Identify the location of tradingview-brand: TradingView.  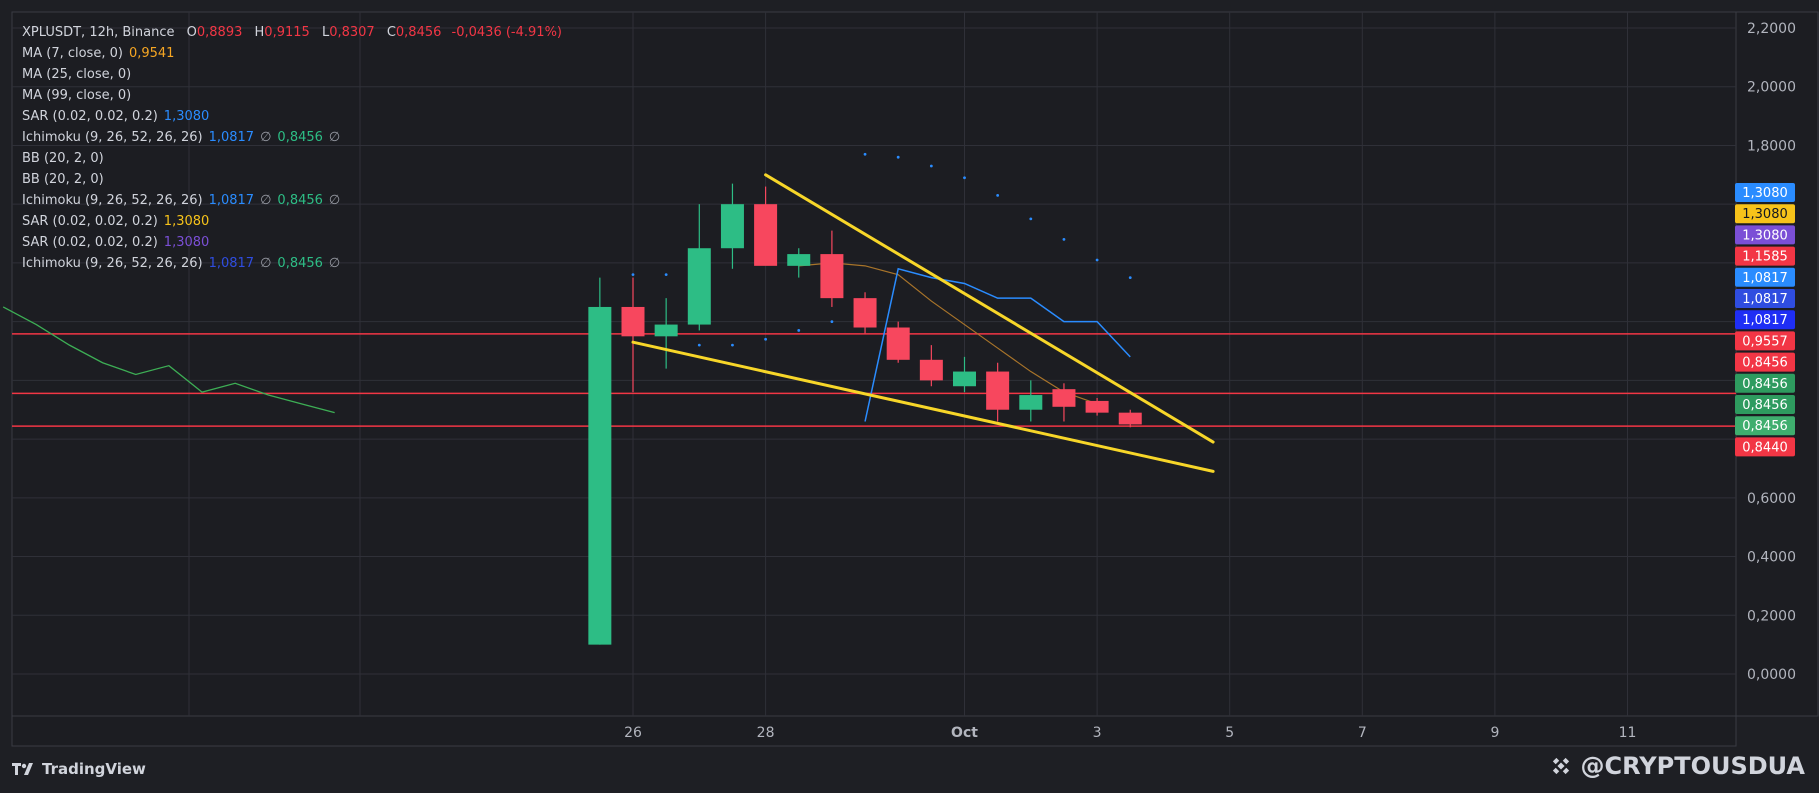
(79, 769).